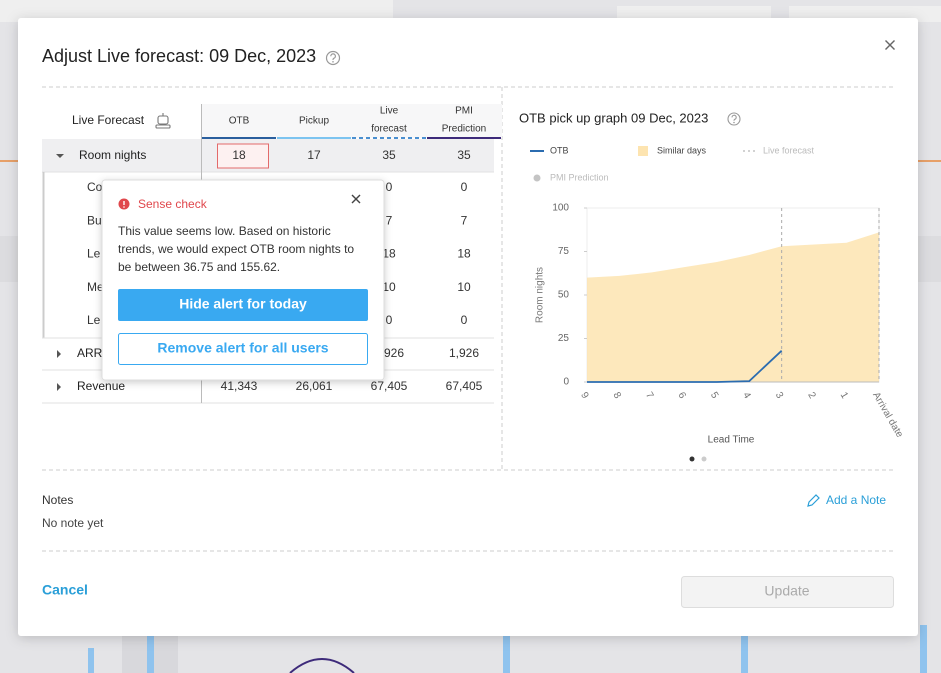  I want to click on secondary-button-label: Remove alert for all users, so click(242, 348).